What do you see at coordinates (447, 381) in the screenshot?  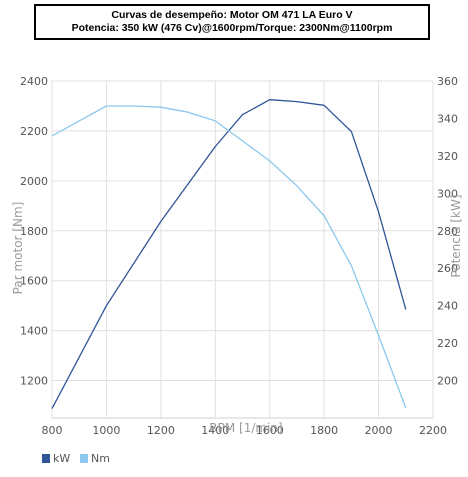 I see `y-right-tick-label: 200` at bounding box center [447, 381].